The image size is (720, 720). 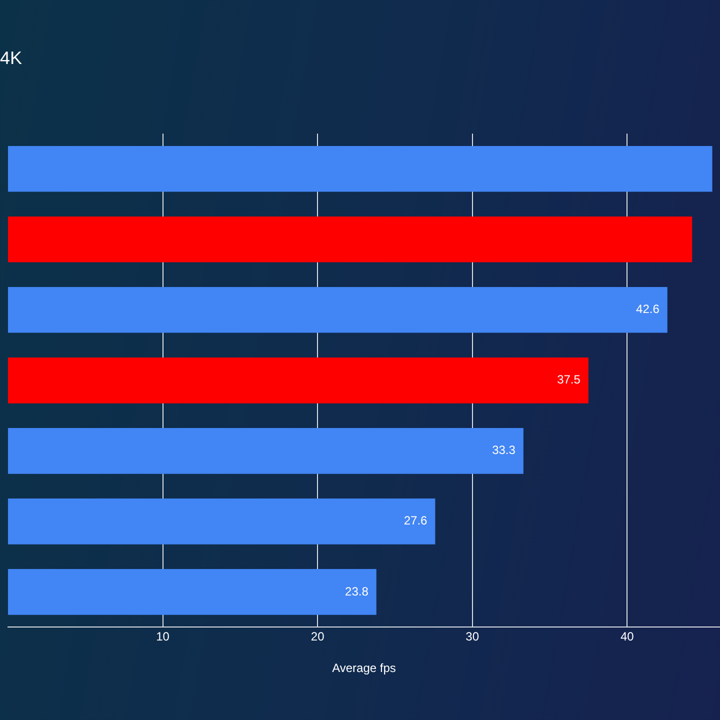 What do you see at coordinates (11, 58) in the screenshot?
I see `chart-title: 4K` at bounding box center [11, 58].